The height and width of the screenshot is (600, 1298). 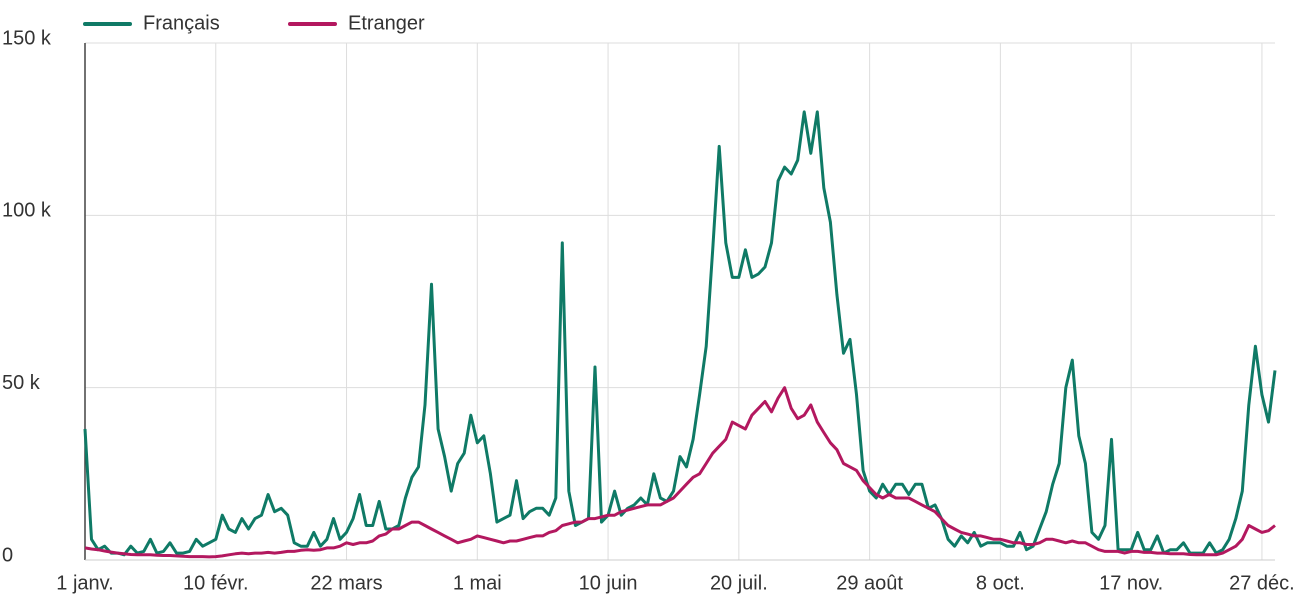 I want to click on legend-label: Français, so click(x=181, y=23).